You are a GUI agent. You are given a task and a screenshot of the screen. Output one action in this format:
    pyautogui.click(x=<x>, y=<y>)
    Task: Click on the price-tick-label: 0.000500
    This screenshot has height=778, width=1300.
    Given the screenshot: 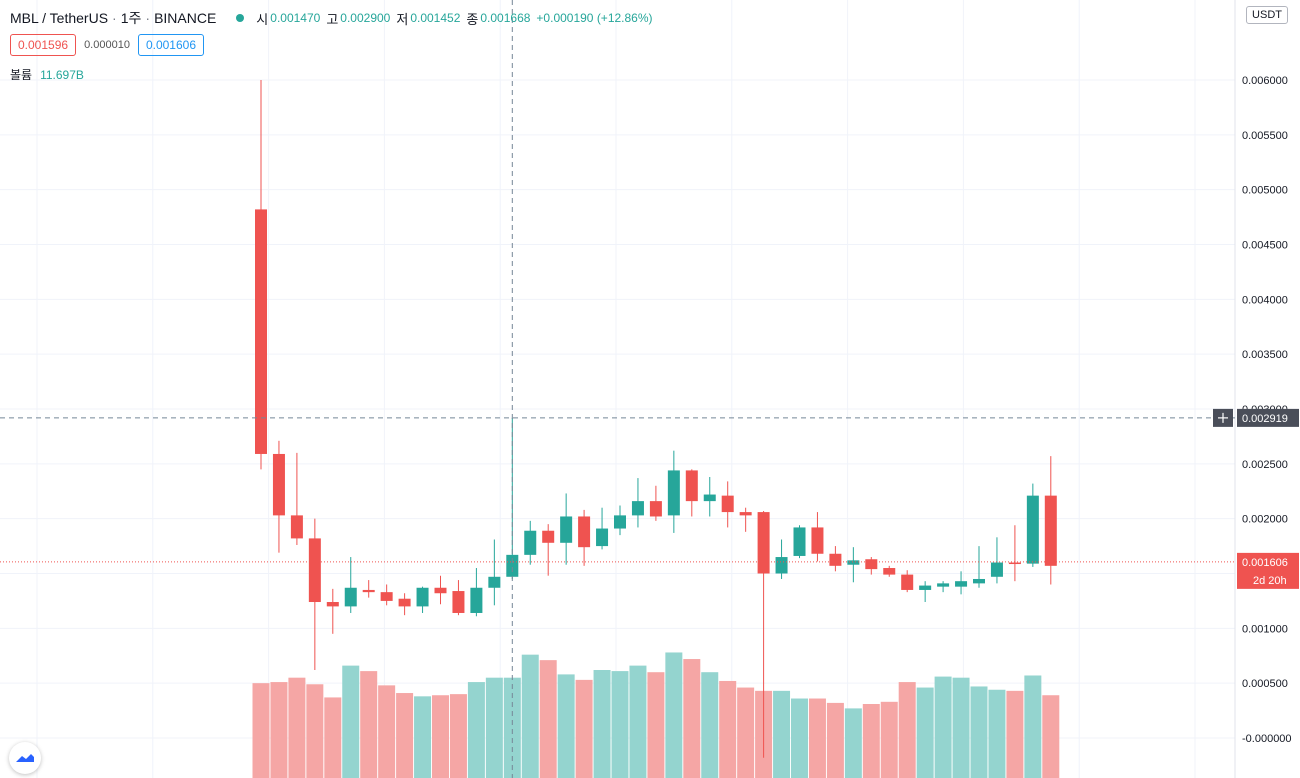 What is the action you would take?
    pyautogui.click(x=1265, y=684)
    